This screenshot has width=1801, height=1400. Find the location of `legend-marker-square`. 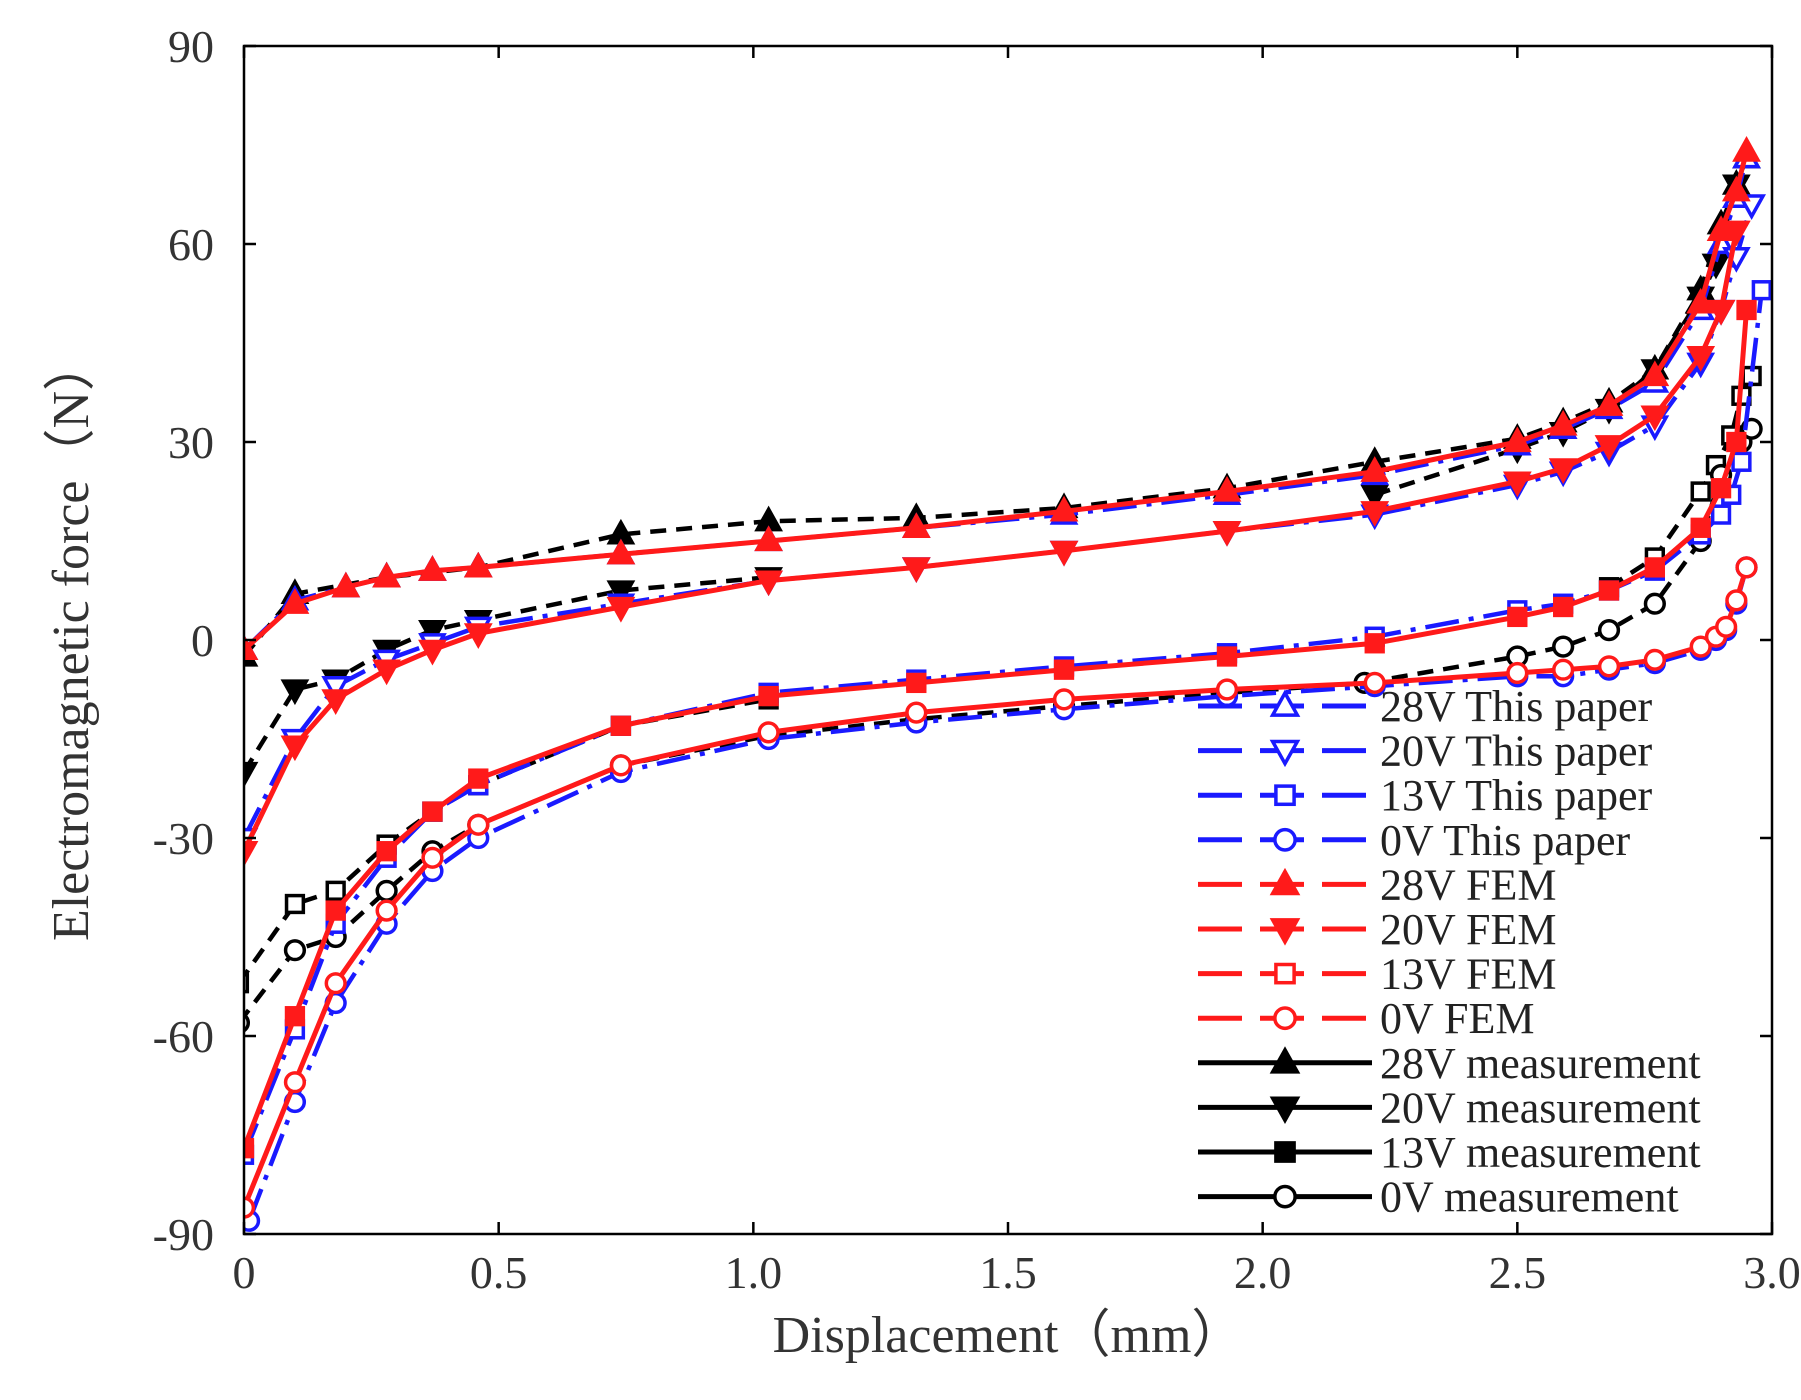

legend-marker-square is located at coordinates (1285, 973).